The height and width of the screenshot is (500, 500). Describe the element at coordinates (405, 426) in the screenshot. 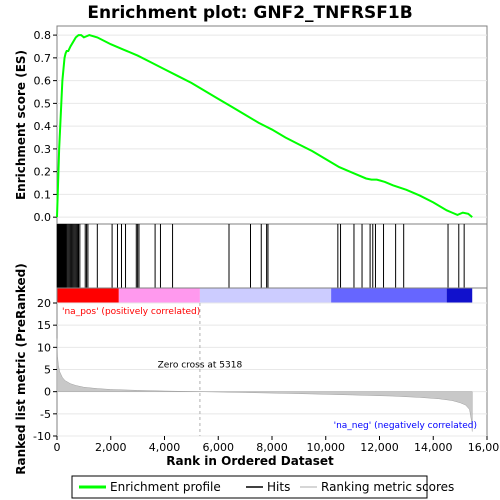

I see `neg-correlated-label: 'na_neg' (negatively correlated)` at that location.